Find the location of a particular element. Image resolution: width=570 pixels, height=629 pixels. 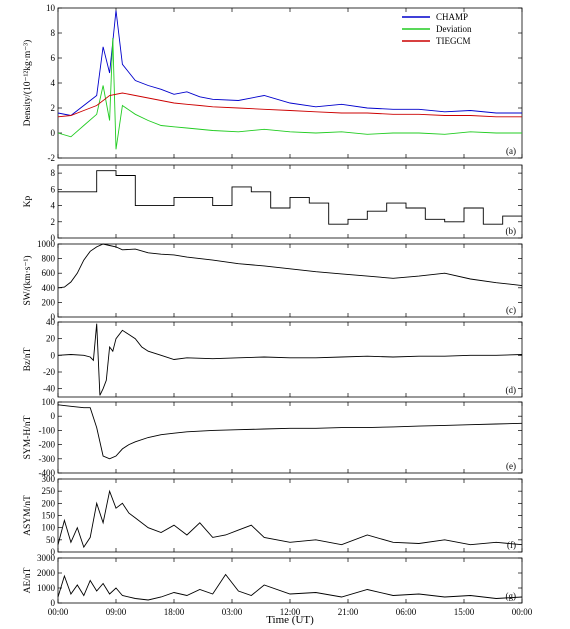

x-tick-label: 09:00 is located at coordinates (116, 612).